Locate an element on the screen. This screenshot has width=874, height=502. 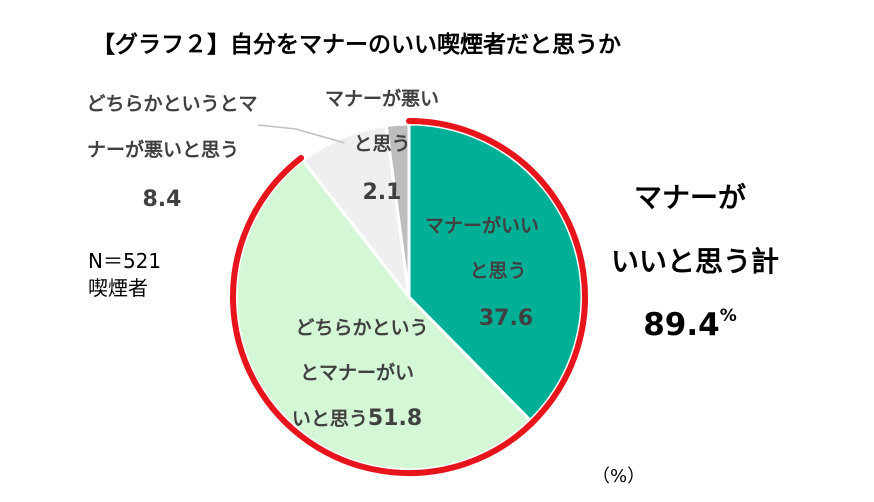
summary-value-unit: % is located at coordinates (728, 316).